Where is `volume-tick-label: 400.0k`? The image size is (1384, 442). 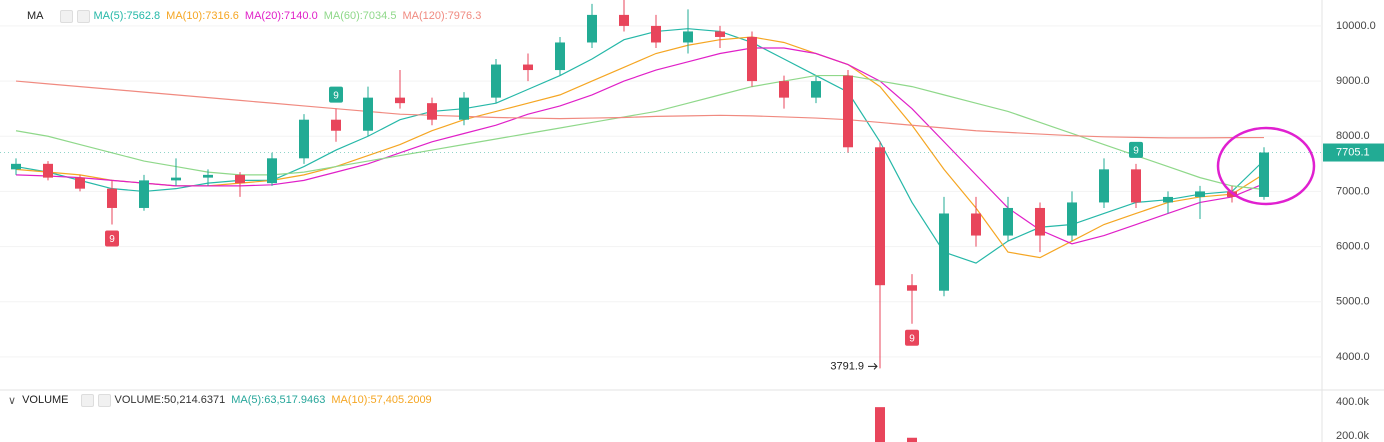
volume-tick-label: 400.0k is located at coordinates (1353, 402).